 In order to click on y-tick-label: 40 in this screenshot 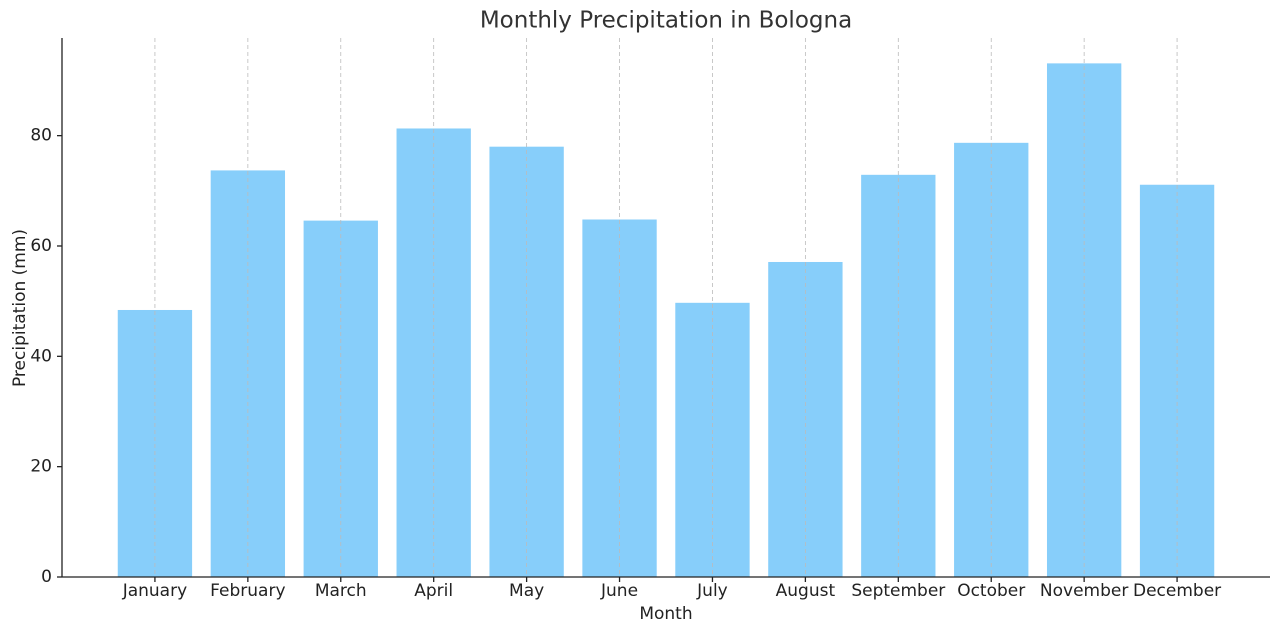, I will do `click(41, 356)`.